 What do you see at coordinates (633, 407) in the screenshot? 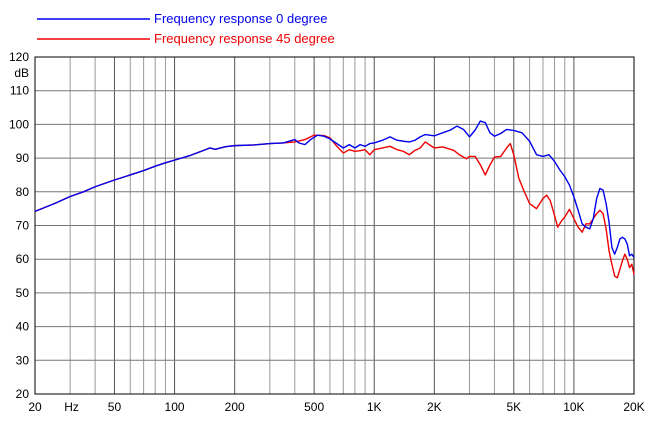
I see `x-tick-label: 20K` at bounding box center [633, 407].